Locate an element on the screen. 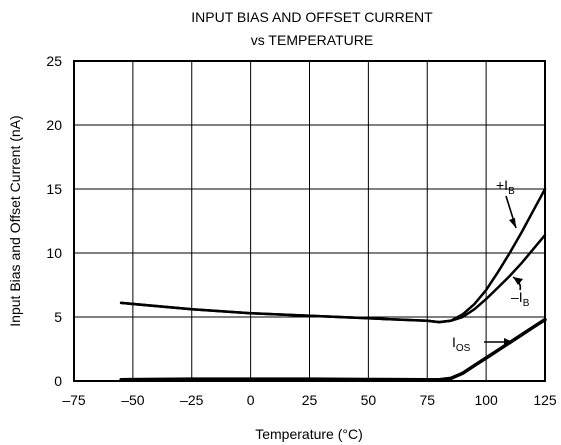  y-tick-label: 15 is located at coordinates (54, 189).